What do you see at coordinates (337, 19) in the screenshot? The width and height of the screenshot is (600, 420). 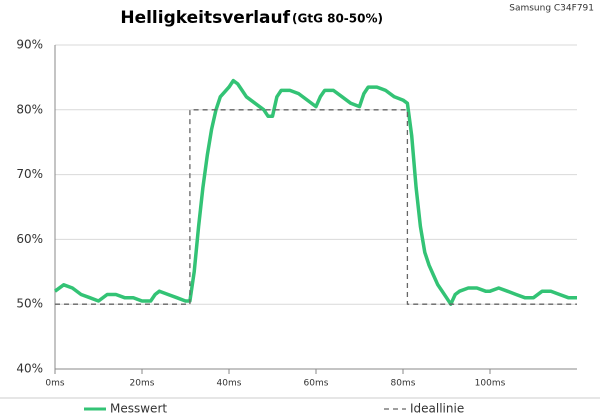 I see `chart-subtitle: (GtG 80-50%)` at bounding box center [337, 19].